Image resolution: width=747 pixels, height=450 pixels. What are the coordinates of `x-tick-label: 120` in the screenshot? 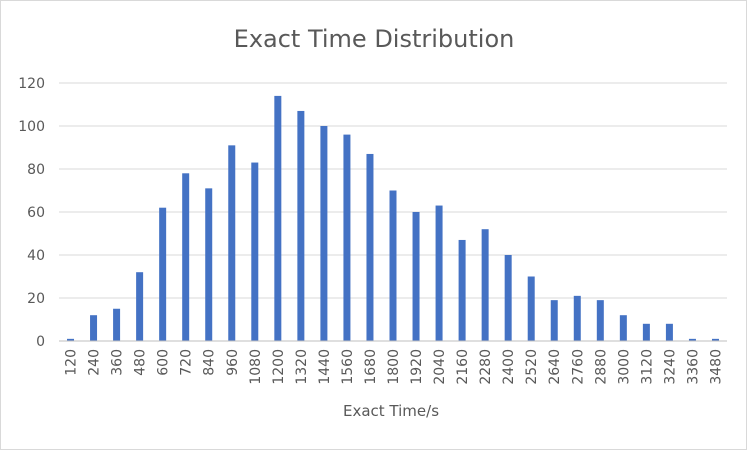 It's located at (72, 362).